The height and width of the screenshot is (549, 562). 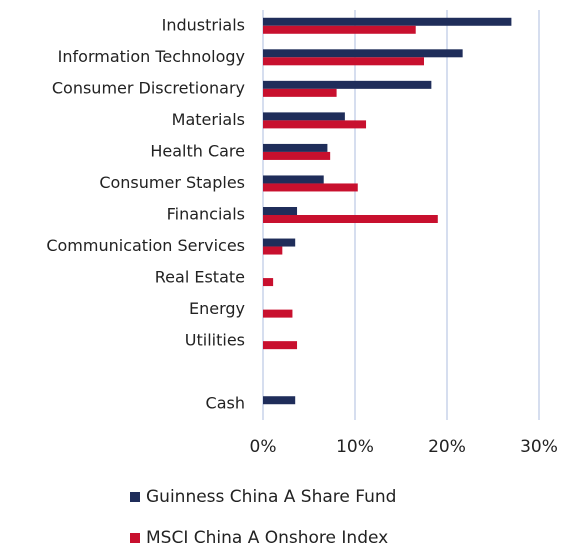 What do you see at coordinates (267, 538) in the screenshot?
I see `legend-label: MSCI China A Onshore Index` at bounding box center [267, 538].